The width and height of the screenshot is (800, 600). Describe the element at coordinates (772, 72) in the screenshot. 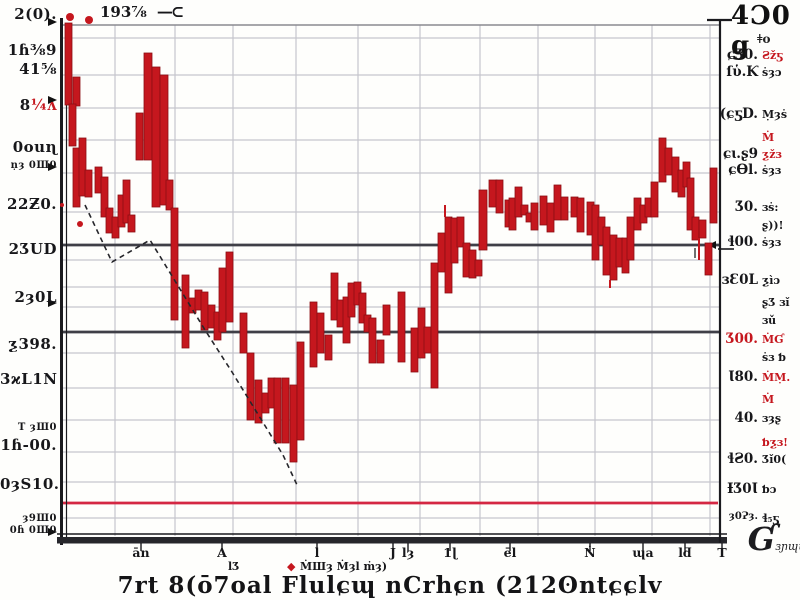

I see `right-panel-note: ṡȝɔ` at that location.